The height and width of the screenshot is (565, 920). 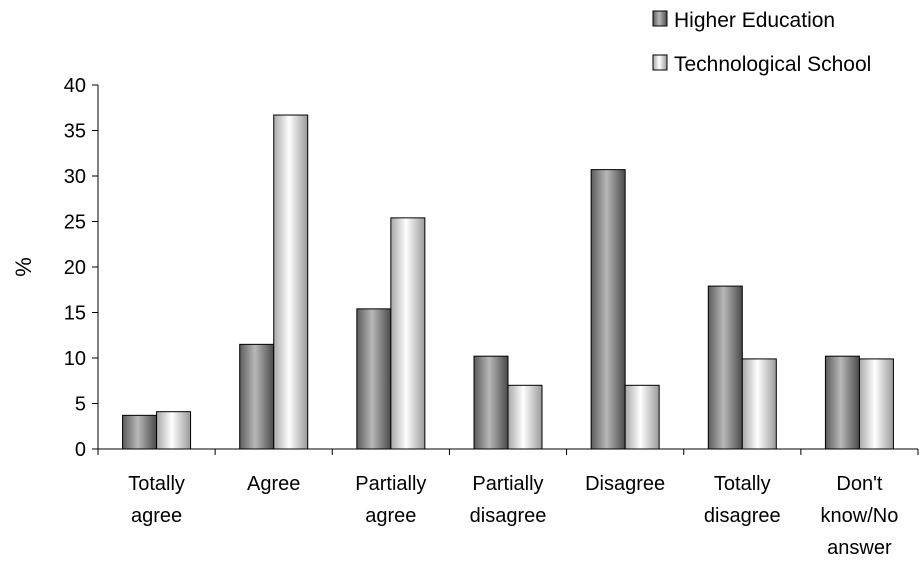 What do you see at coordinates (75, 268) in the screenshot?
I see `y-tick-label: 20` at bounding box center [75, 268].